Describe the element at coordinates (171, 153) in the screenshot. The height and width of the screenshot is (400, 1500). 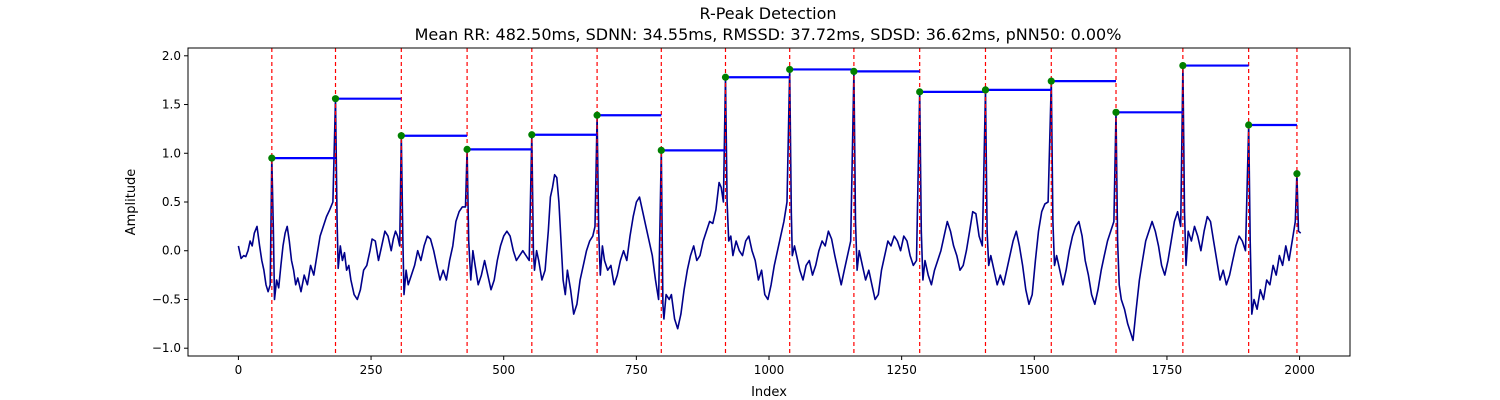
I see `y-tick-label: 1.0` at that location.